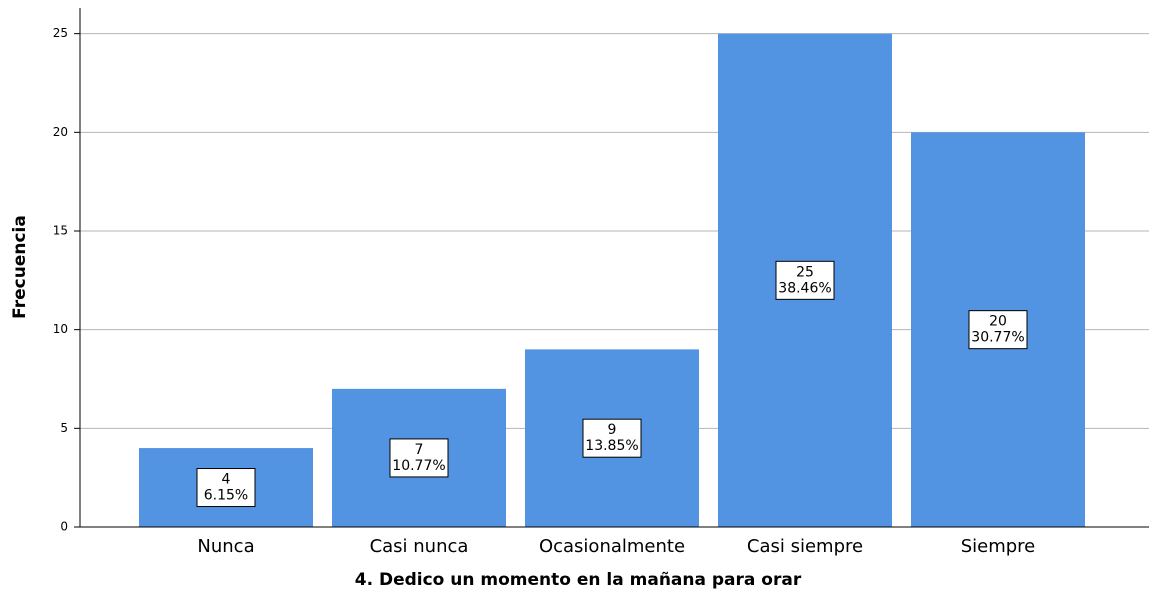 This screenshot has width=1149, height=596. What do you see at coordinates (20, 267) in the screenshot?
I see `y-axis-label: Frecuencia` at bounding box center [20, 267].